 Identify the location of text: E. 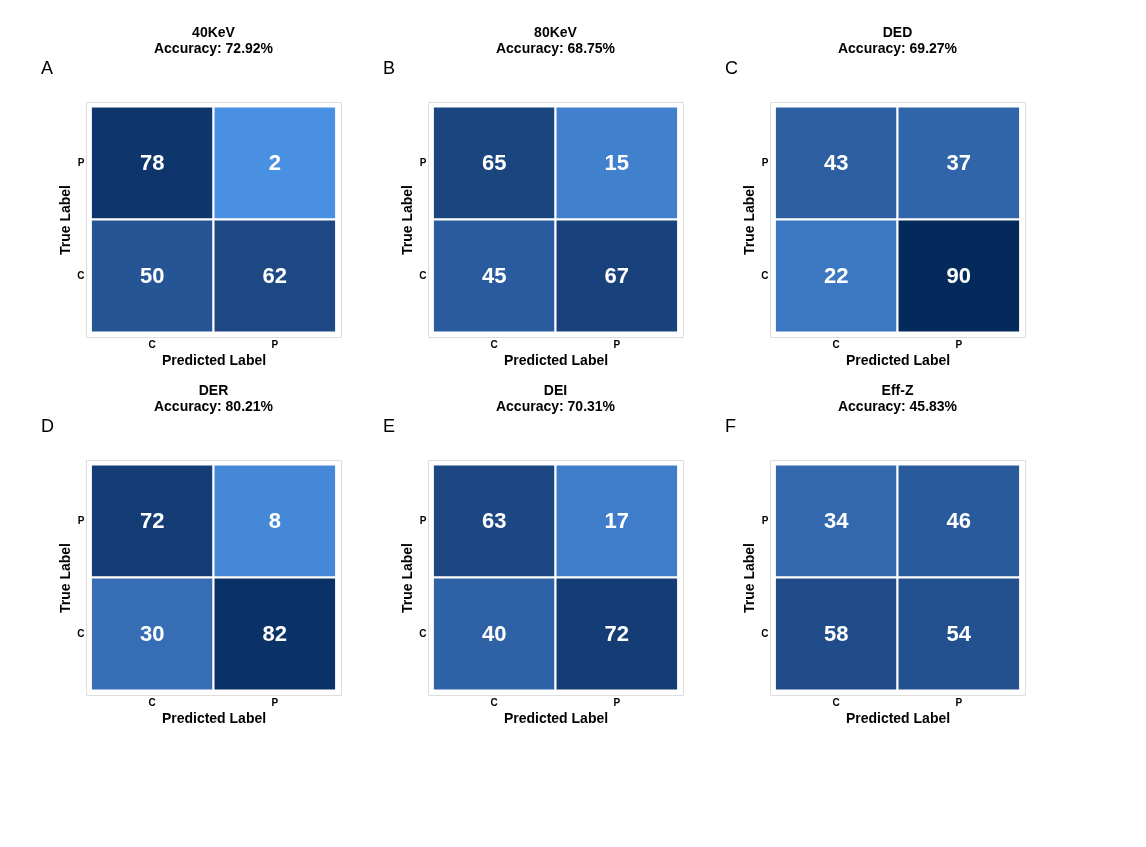
(389, 426).